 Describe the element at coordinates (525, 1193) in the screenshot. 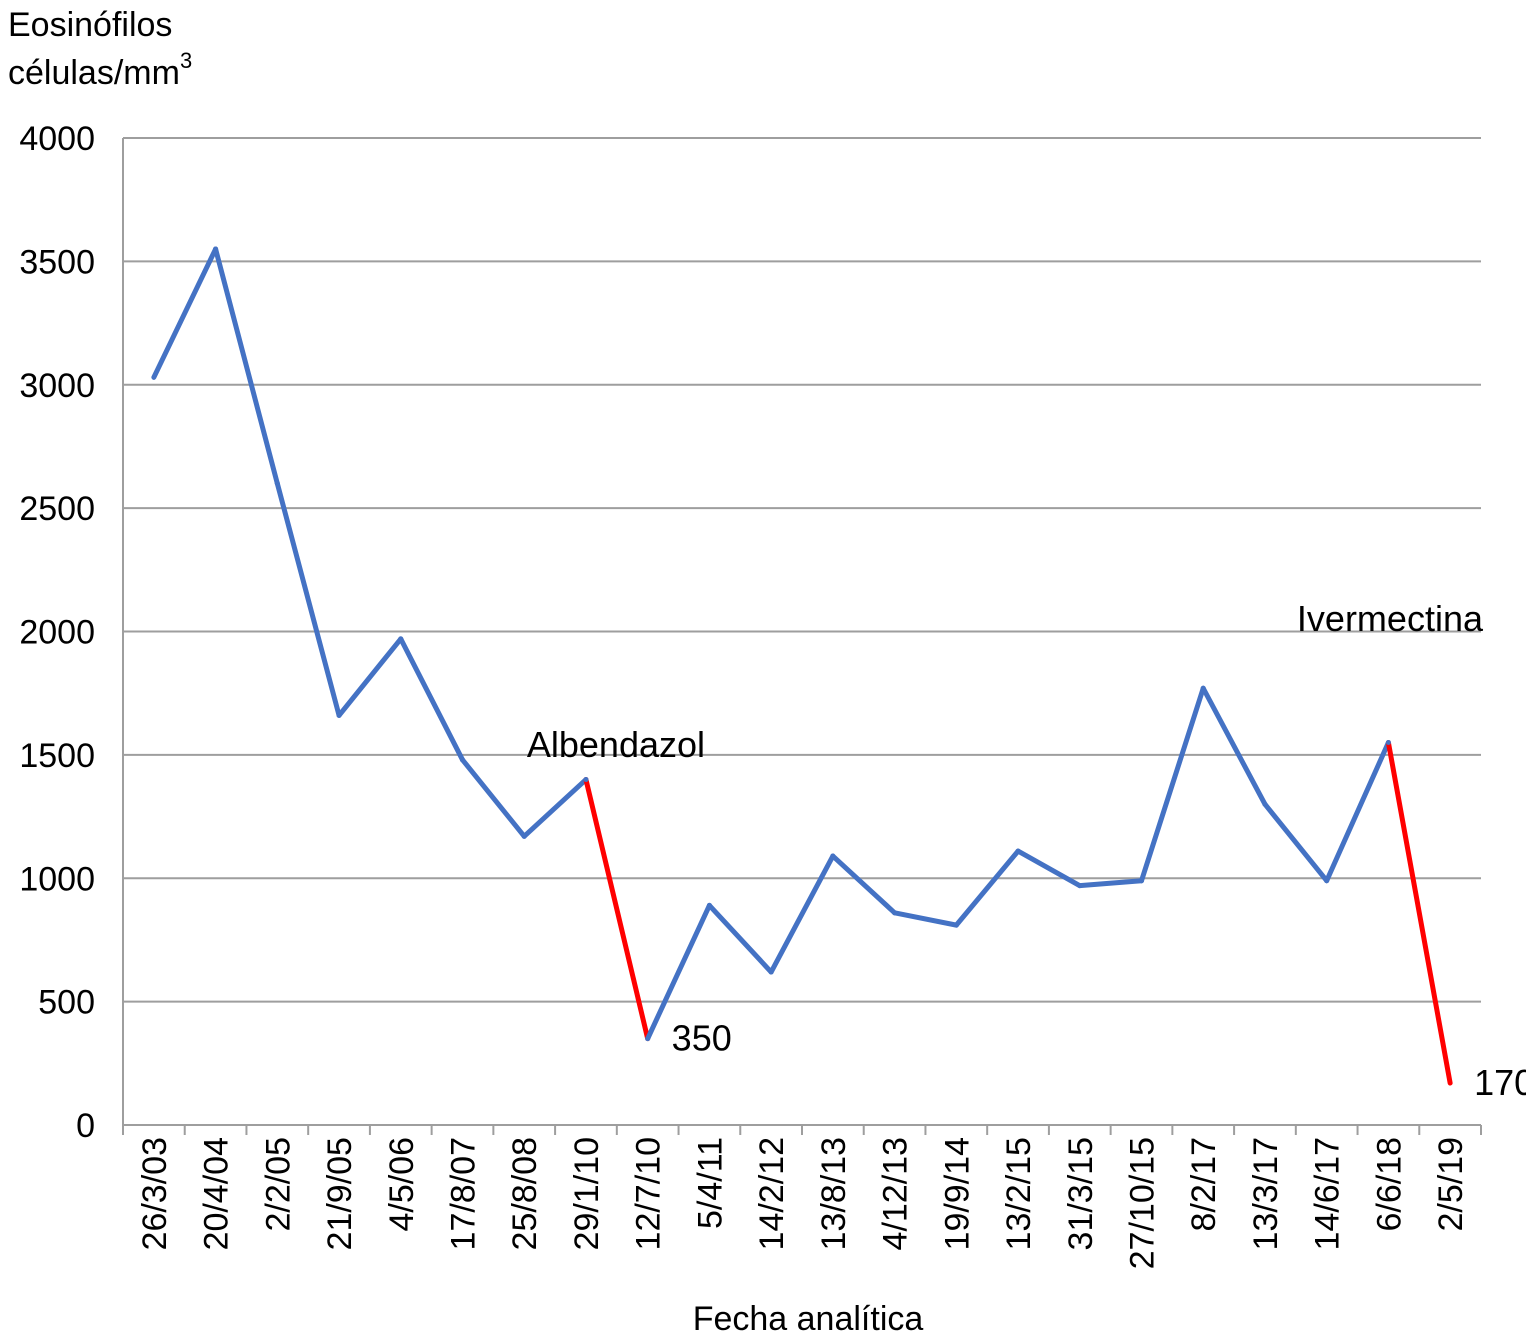

I see `x-tick-label: 25/8/08` at that location.